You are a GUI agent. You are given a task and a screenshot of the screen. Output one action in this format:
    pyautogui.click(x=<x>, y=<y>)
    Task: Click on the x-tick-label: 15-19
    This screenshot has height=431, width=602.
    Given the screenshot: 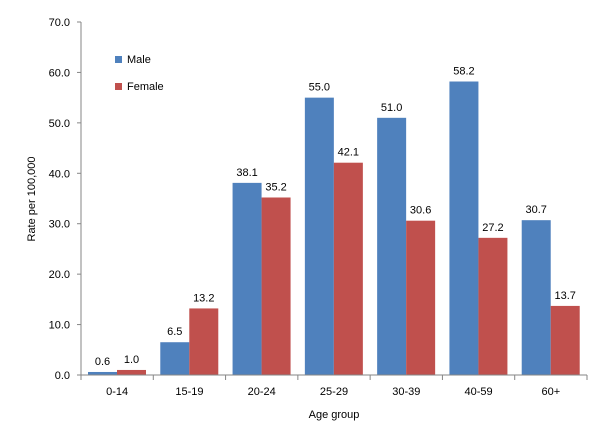 What is the action you would take?
    pyautogui.click(x=189, y=392)
    